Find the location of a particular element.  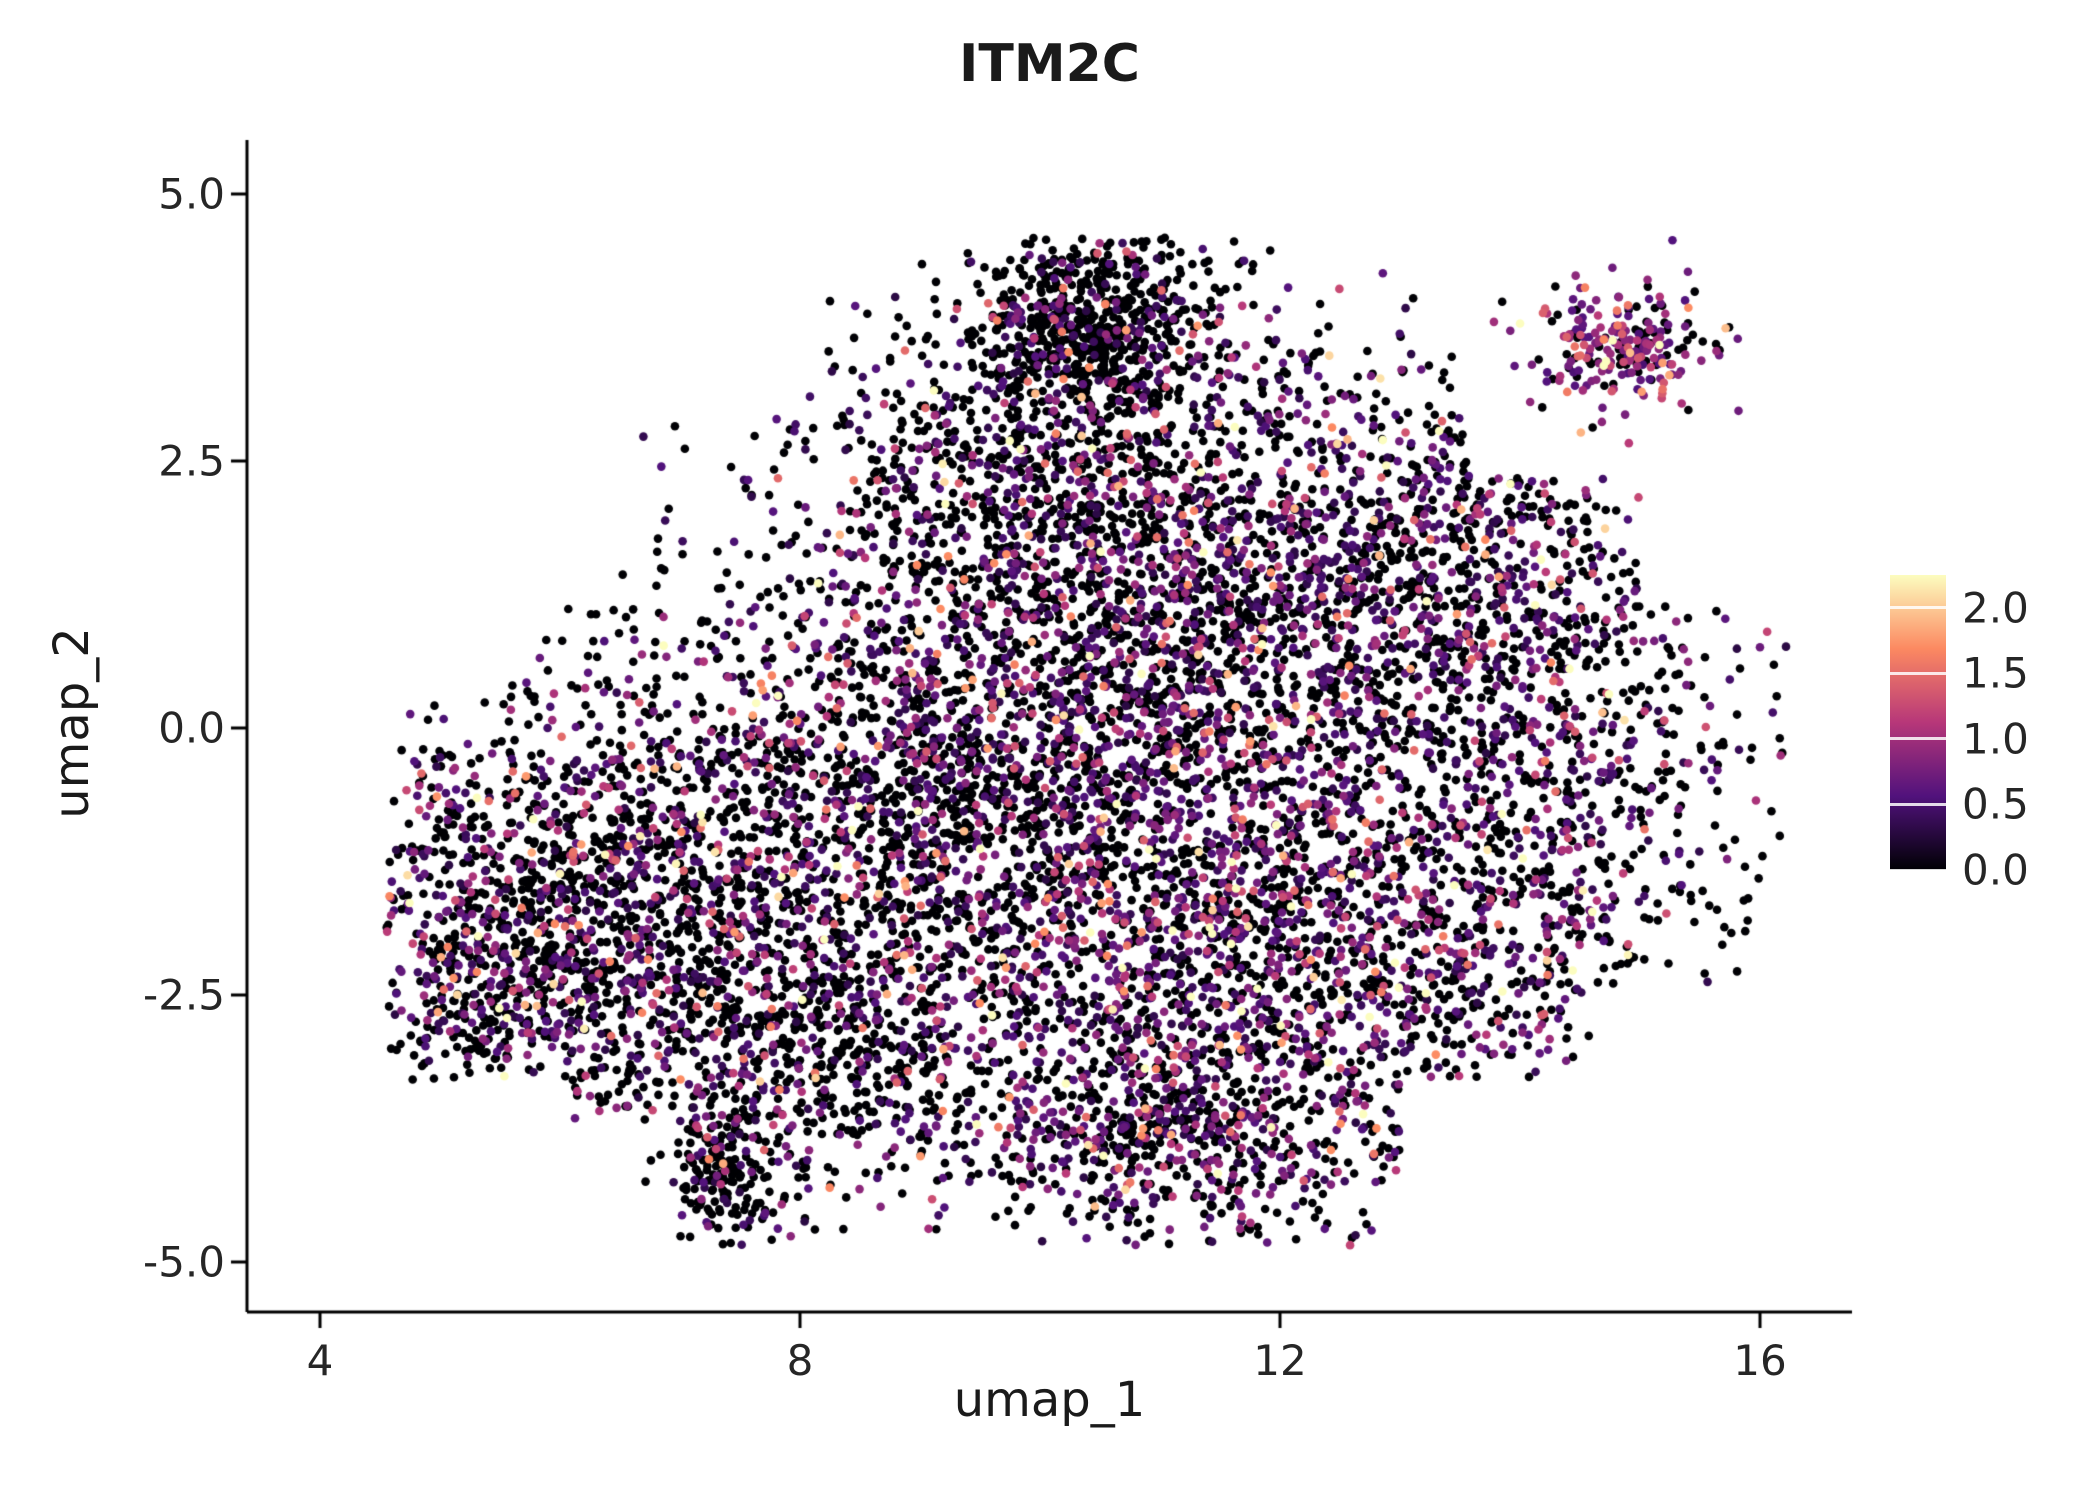

x-axis-title: umap_1 is located at coordinates (1049, 1400).